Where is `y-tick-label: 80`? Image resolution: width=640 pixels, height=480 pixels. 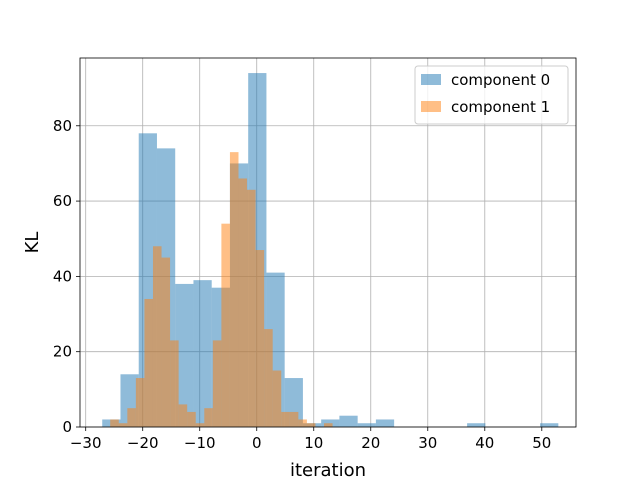
y-tick-label: 80 is located at coordinates (62, 126).